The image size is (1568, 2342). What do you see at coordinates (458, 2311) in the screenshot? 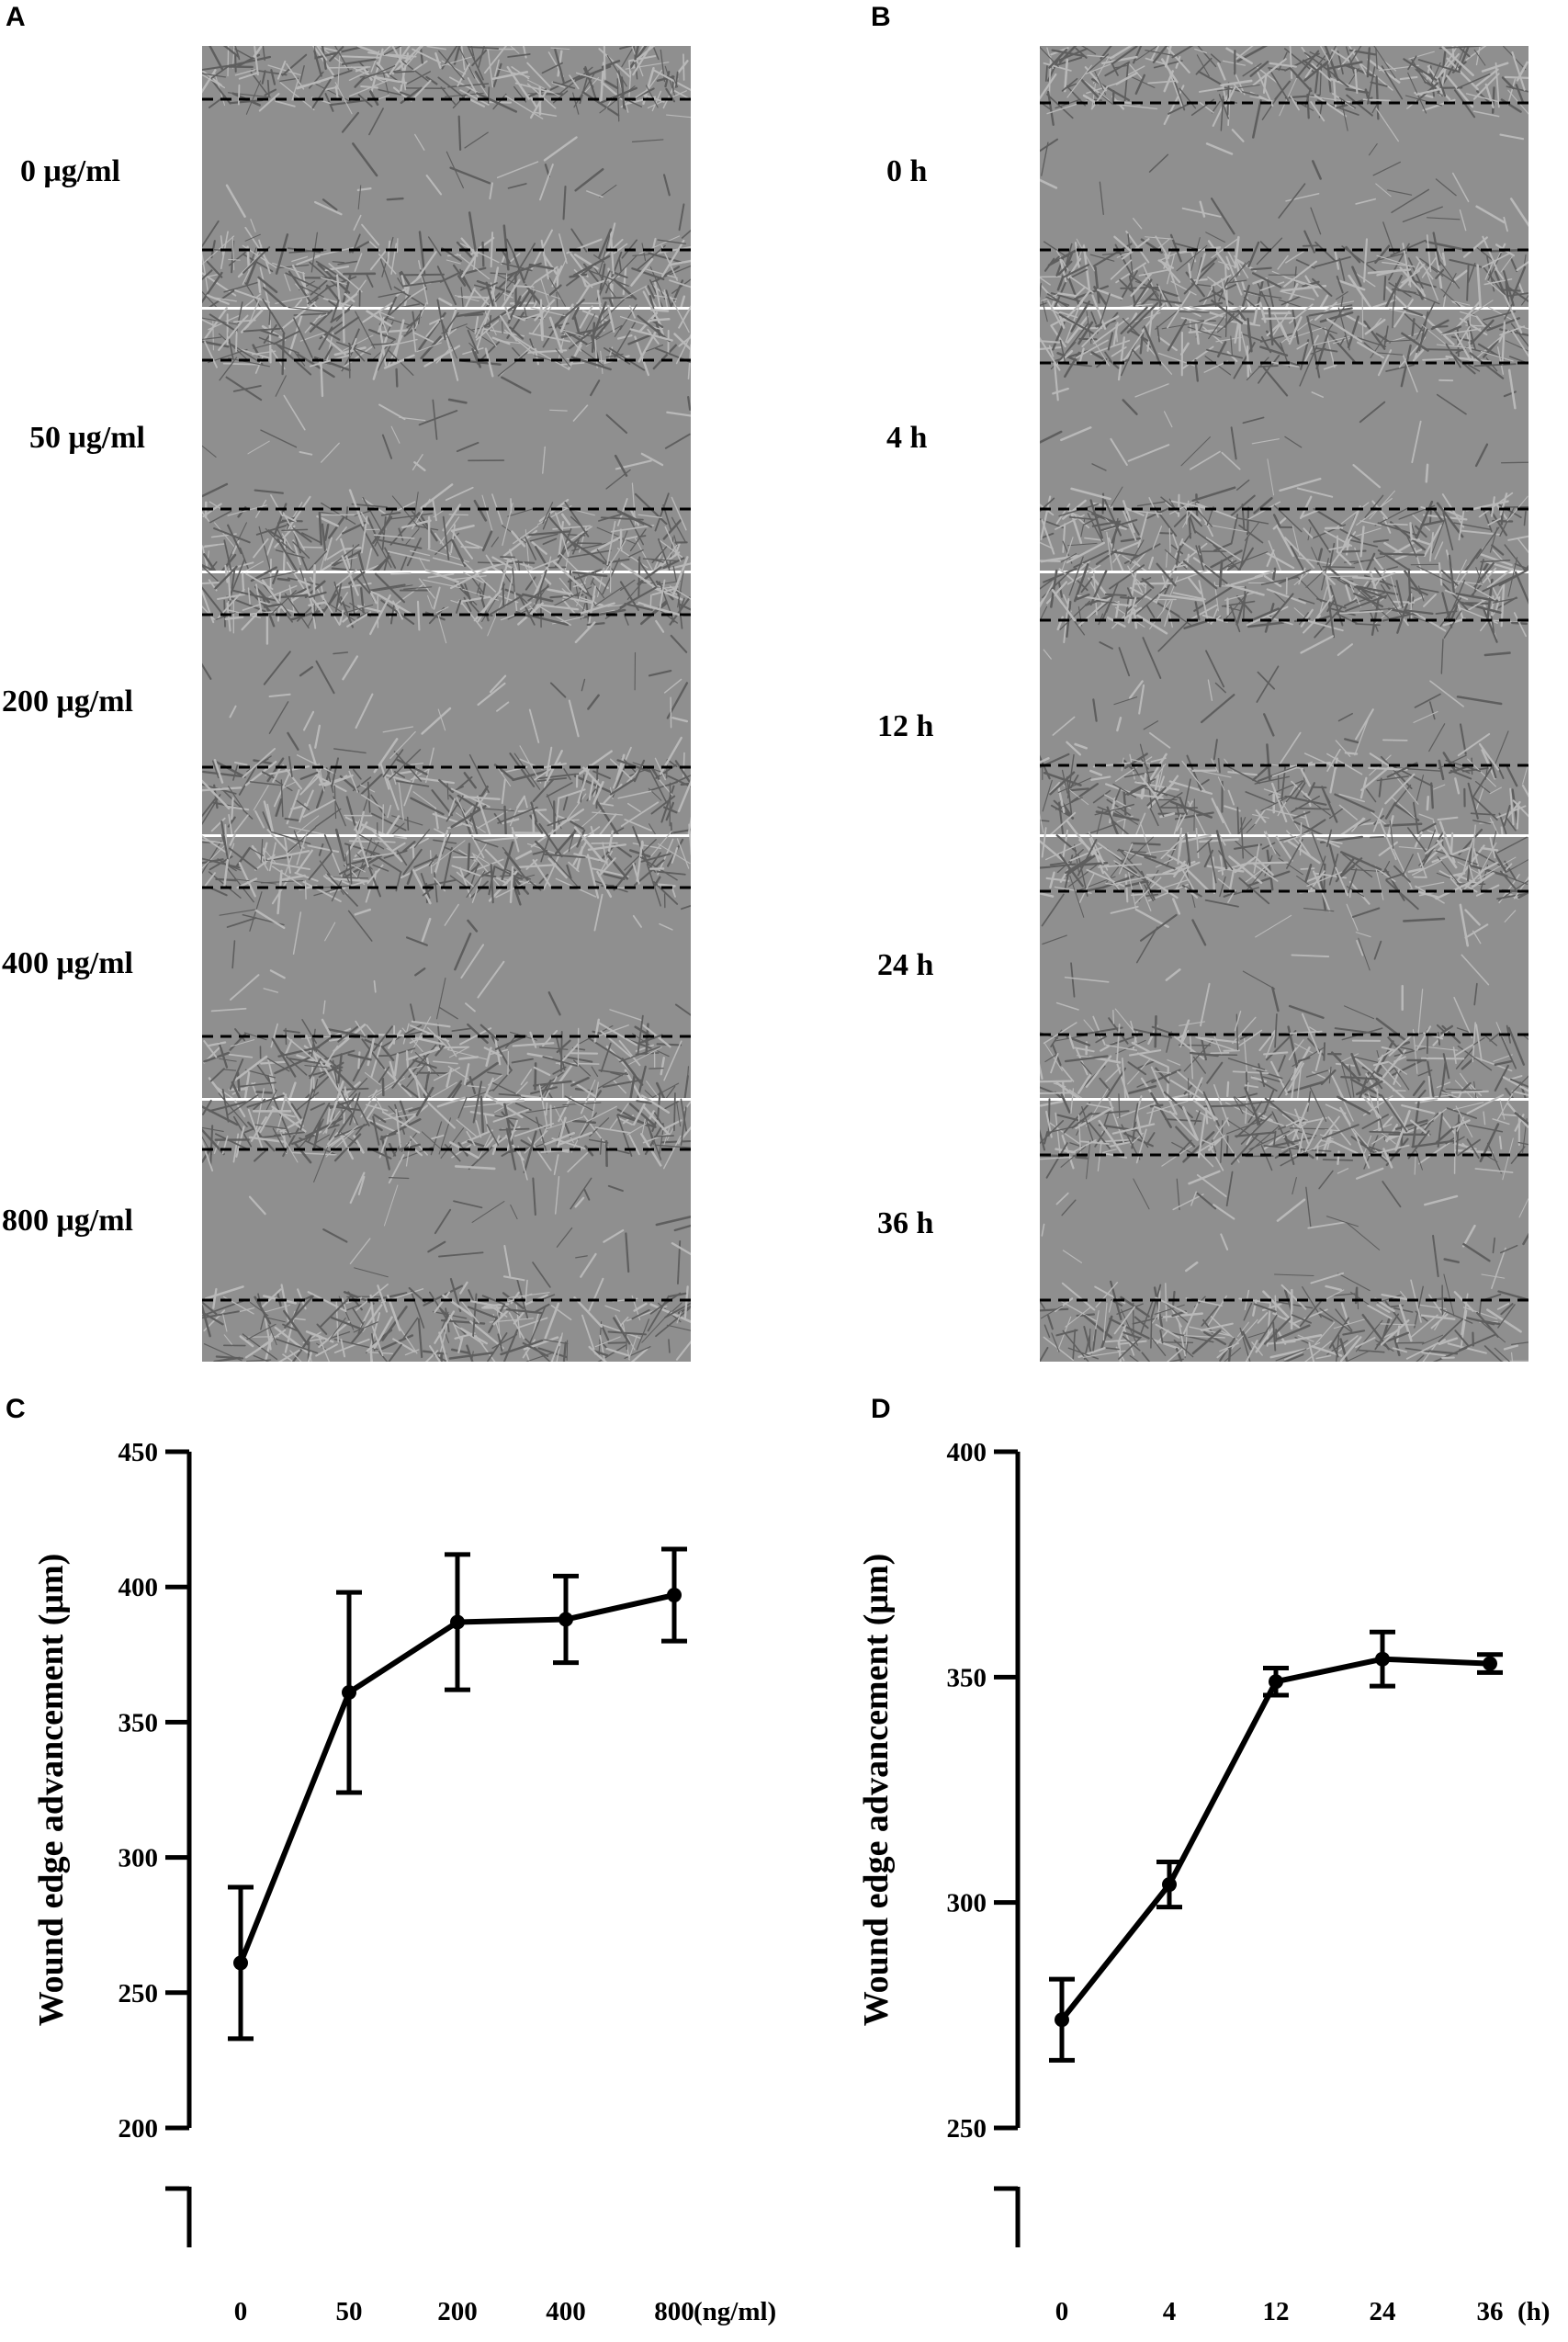
I see `x-tick-label: 200` at bounding box center [458, 2311].